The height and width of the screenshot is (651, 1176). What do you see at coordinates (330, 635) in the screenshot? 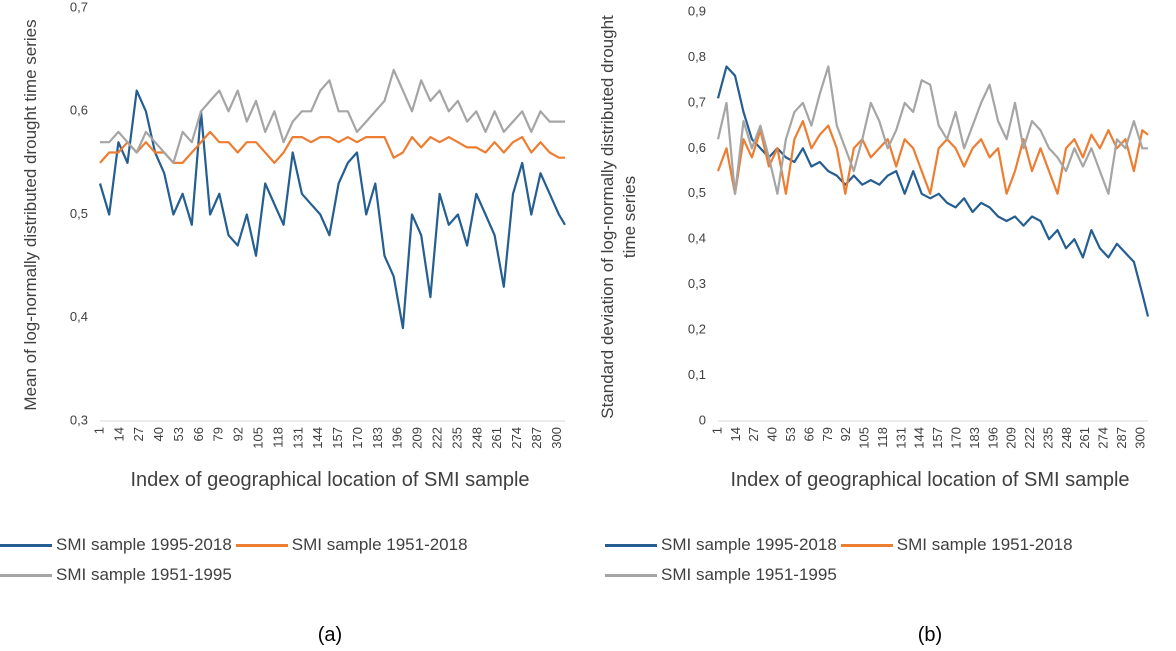
I see `panel-caption: (a)` at bounding box center [330, 635].